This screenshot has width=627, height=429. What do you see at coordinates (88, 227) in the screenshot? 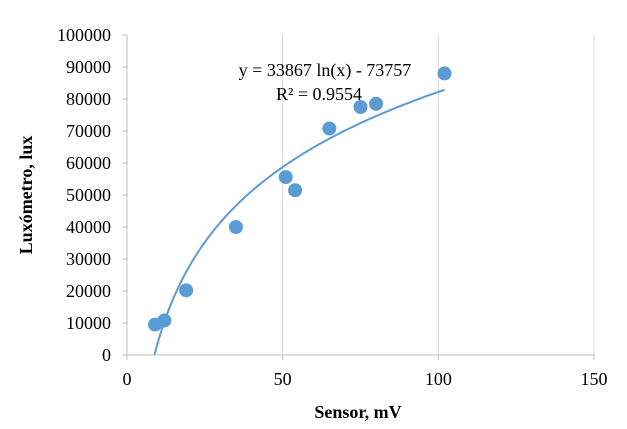
I see `y-tick-label: 40000` at bounding box center [88, 227].